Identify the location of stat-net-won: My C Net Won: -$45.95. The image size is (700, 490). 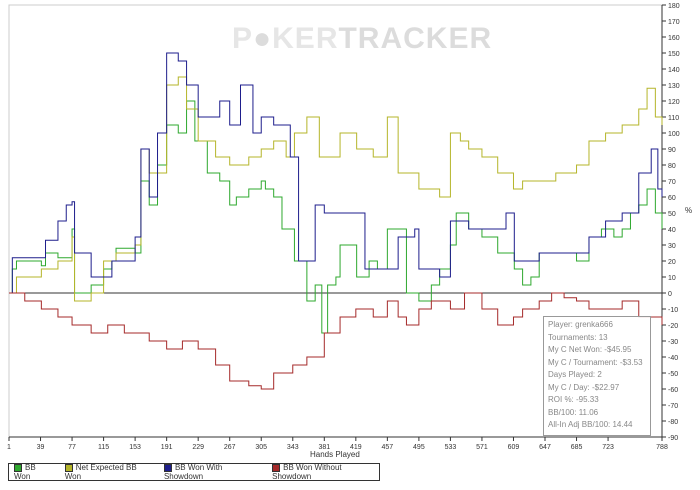
(590, 349).